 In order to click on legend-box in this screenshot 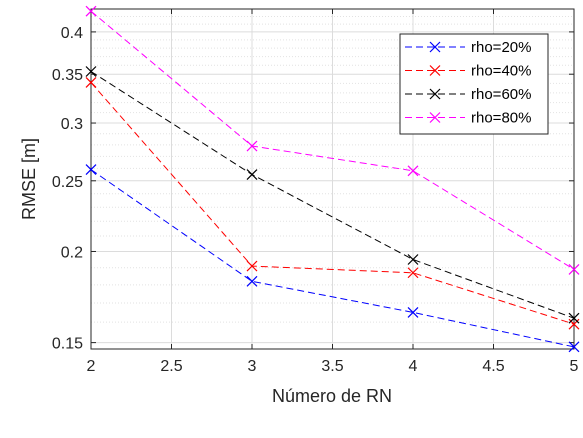, I will do `click(474, 84)`.